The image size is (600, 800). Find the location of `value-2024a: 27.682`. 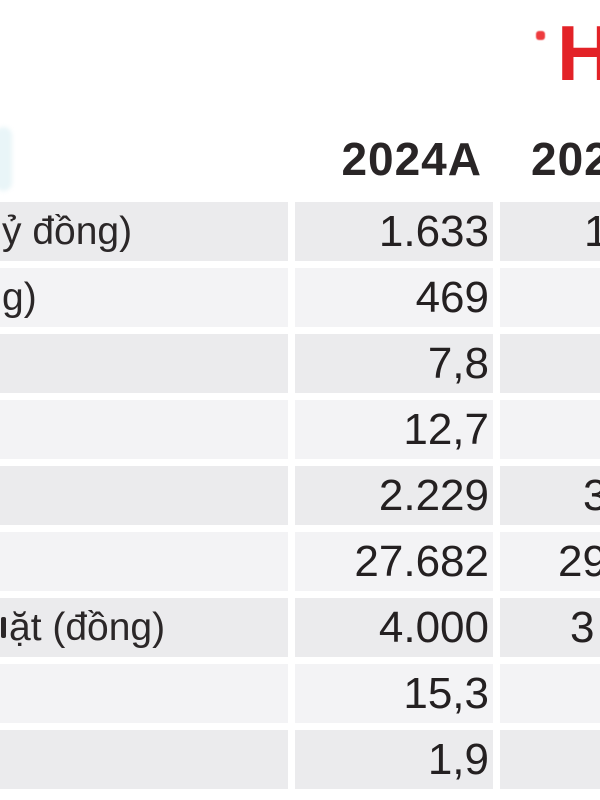

value-2024a: 27.682 is located at coordinates (394, 561).